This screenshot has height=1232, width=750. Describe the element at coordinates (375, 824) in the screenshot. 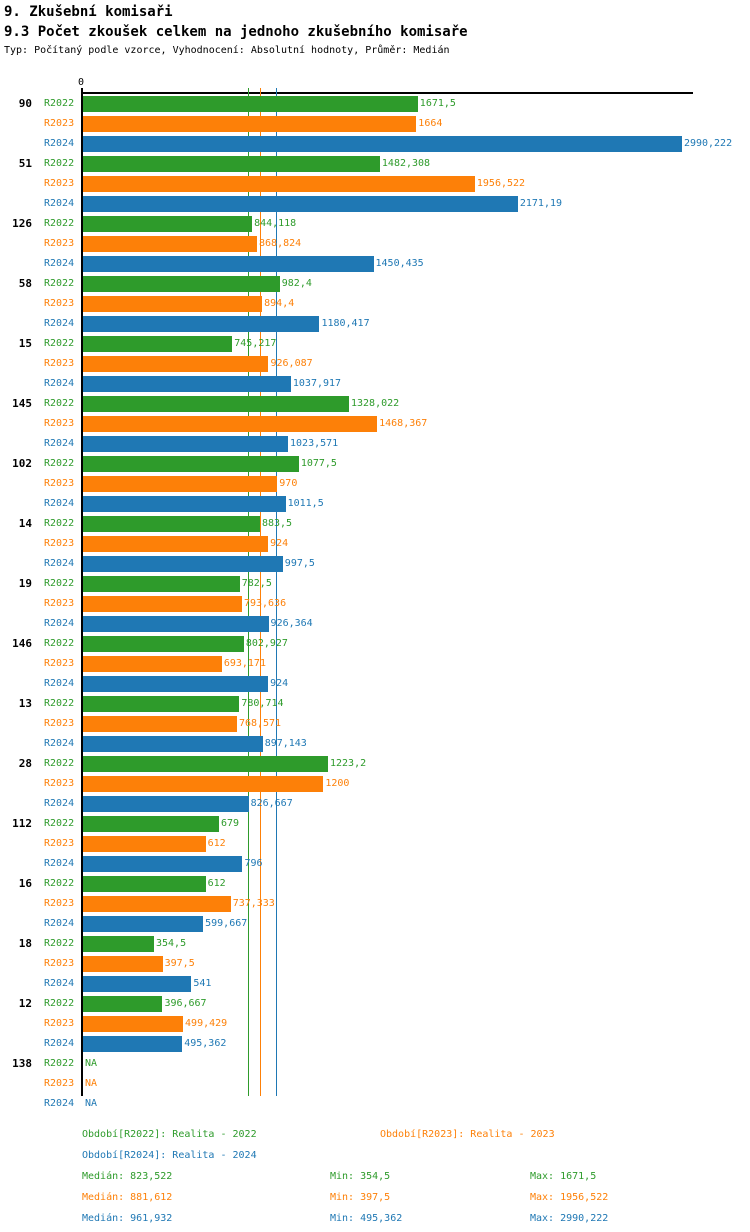

I see `bar-row: R2022 679` at that location.